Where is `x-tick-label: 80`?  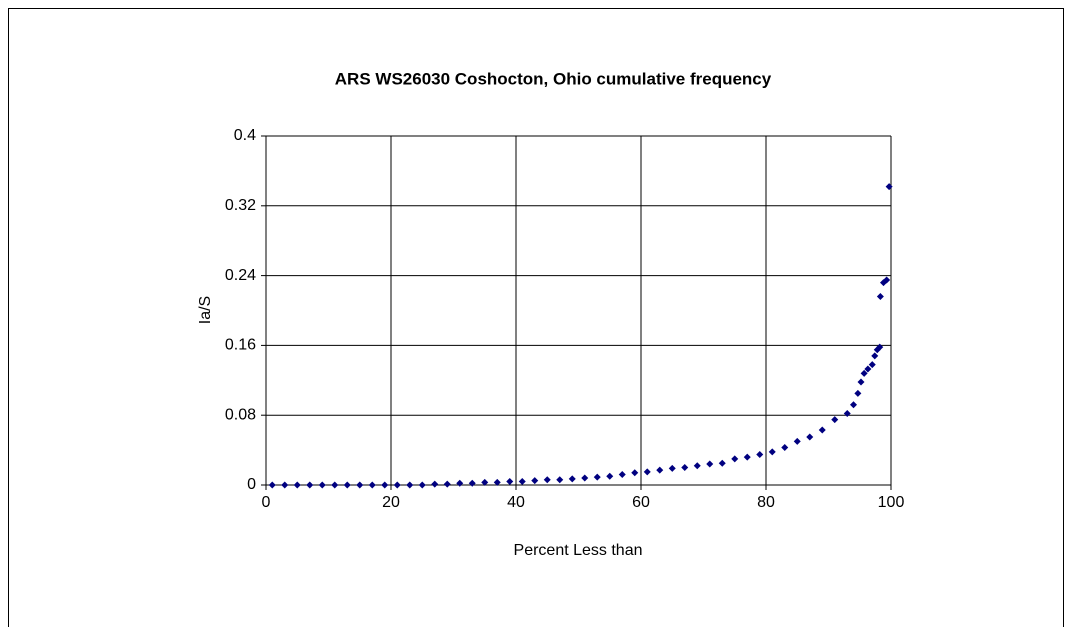 x-tick-label: 80 is located at coordinates (766, 502).